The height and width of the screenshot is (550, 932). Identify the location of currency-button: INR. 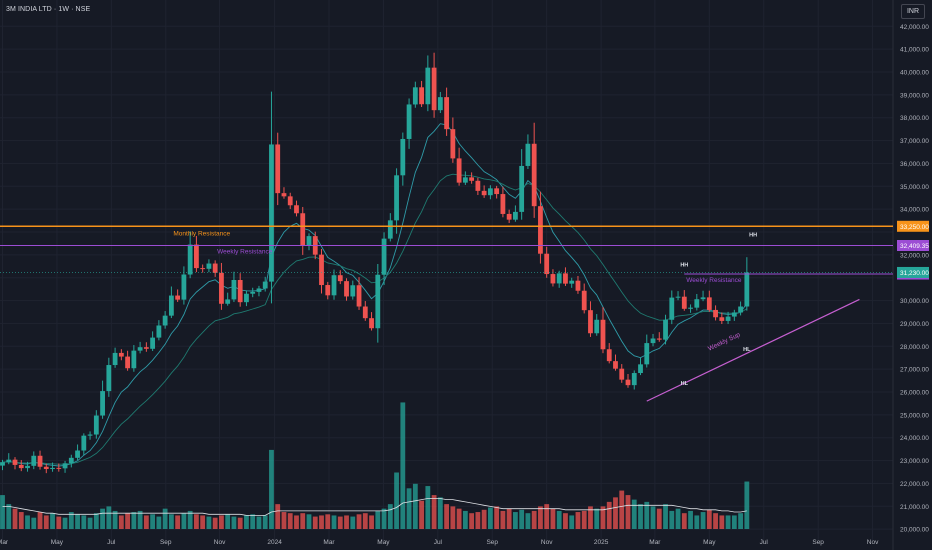
(913, 11).